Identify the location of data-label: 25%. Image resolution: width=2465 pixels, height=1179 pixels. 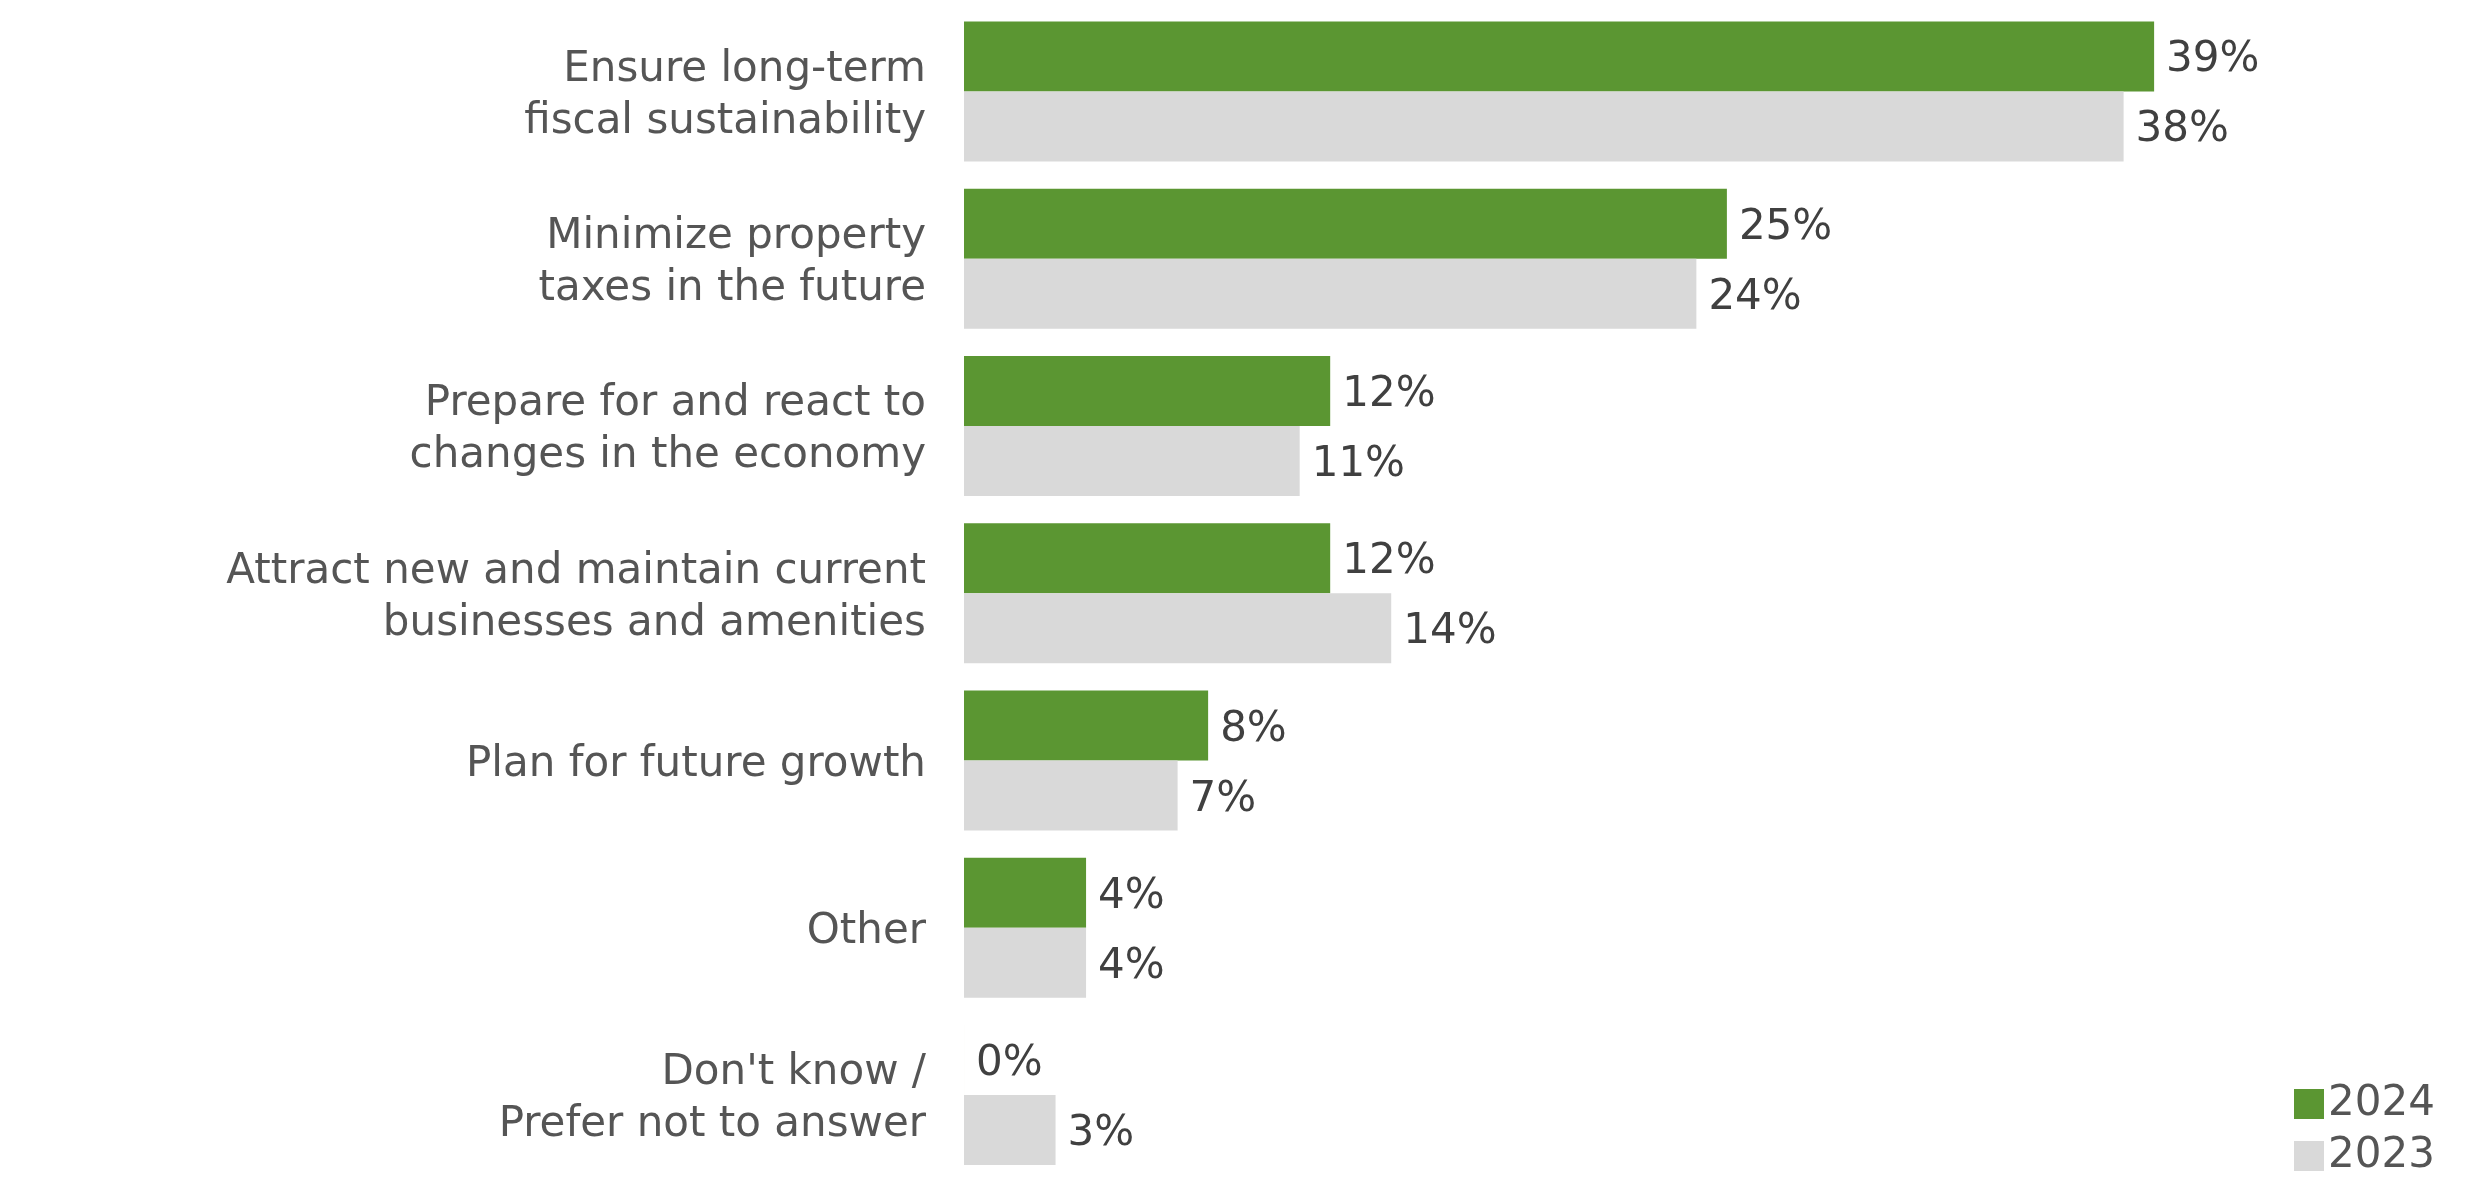
(1785, 224).